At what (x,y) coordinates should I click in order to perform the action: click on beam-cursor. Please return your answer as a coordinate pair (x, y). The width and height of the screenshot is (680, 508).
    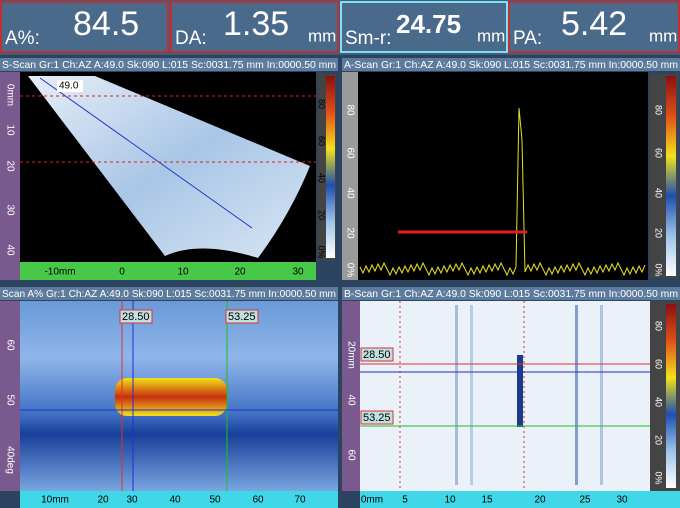
    Looking at the image, I should click on (146, 153).